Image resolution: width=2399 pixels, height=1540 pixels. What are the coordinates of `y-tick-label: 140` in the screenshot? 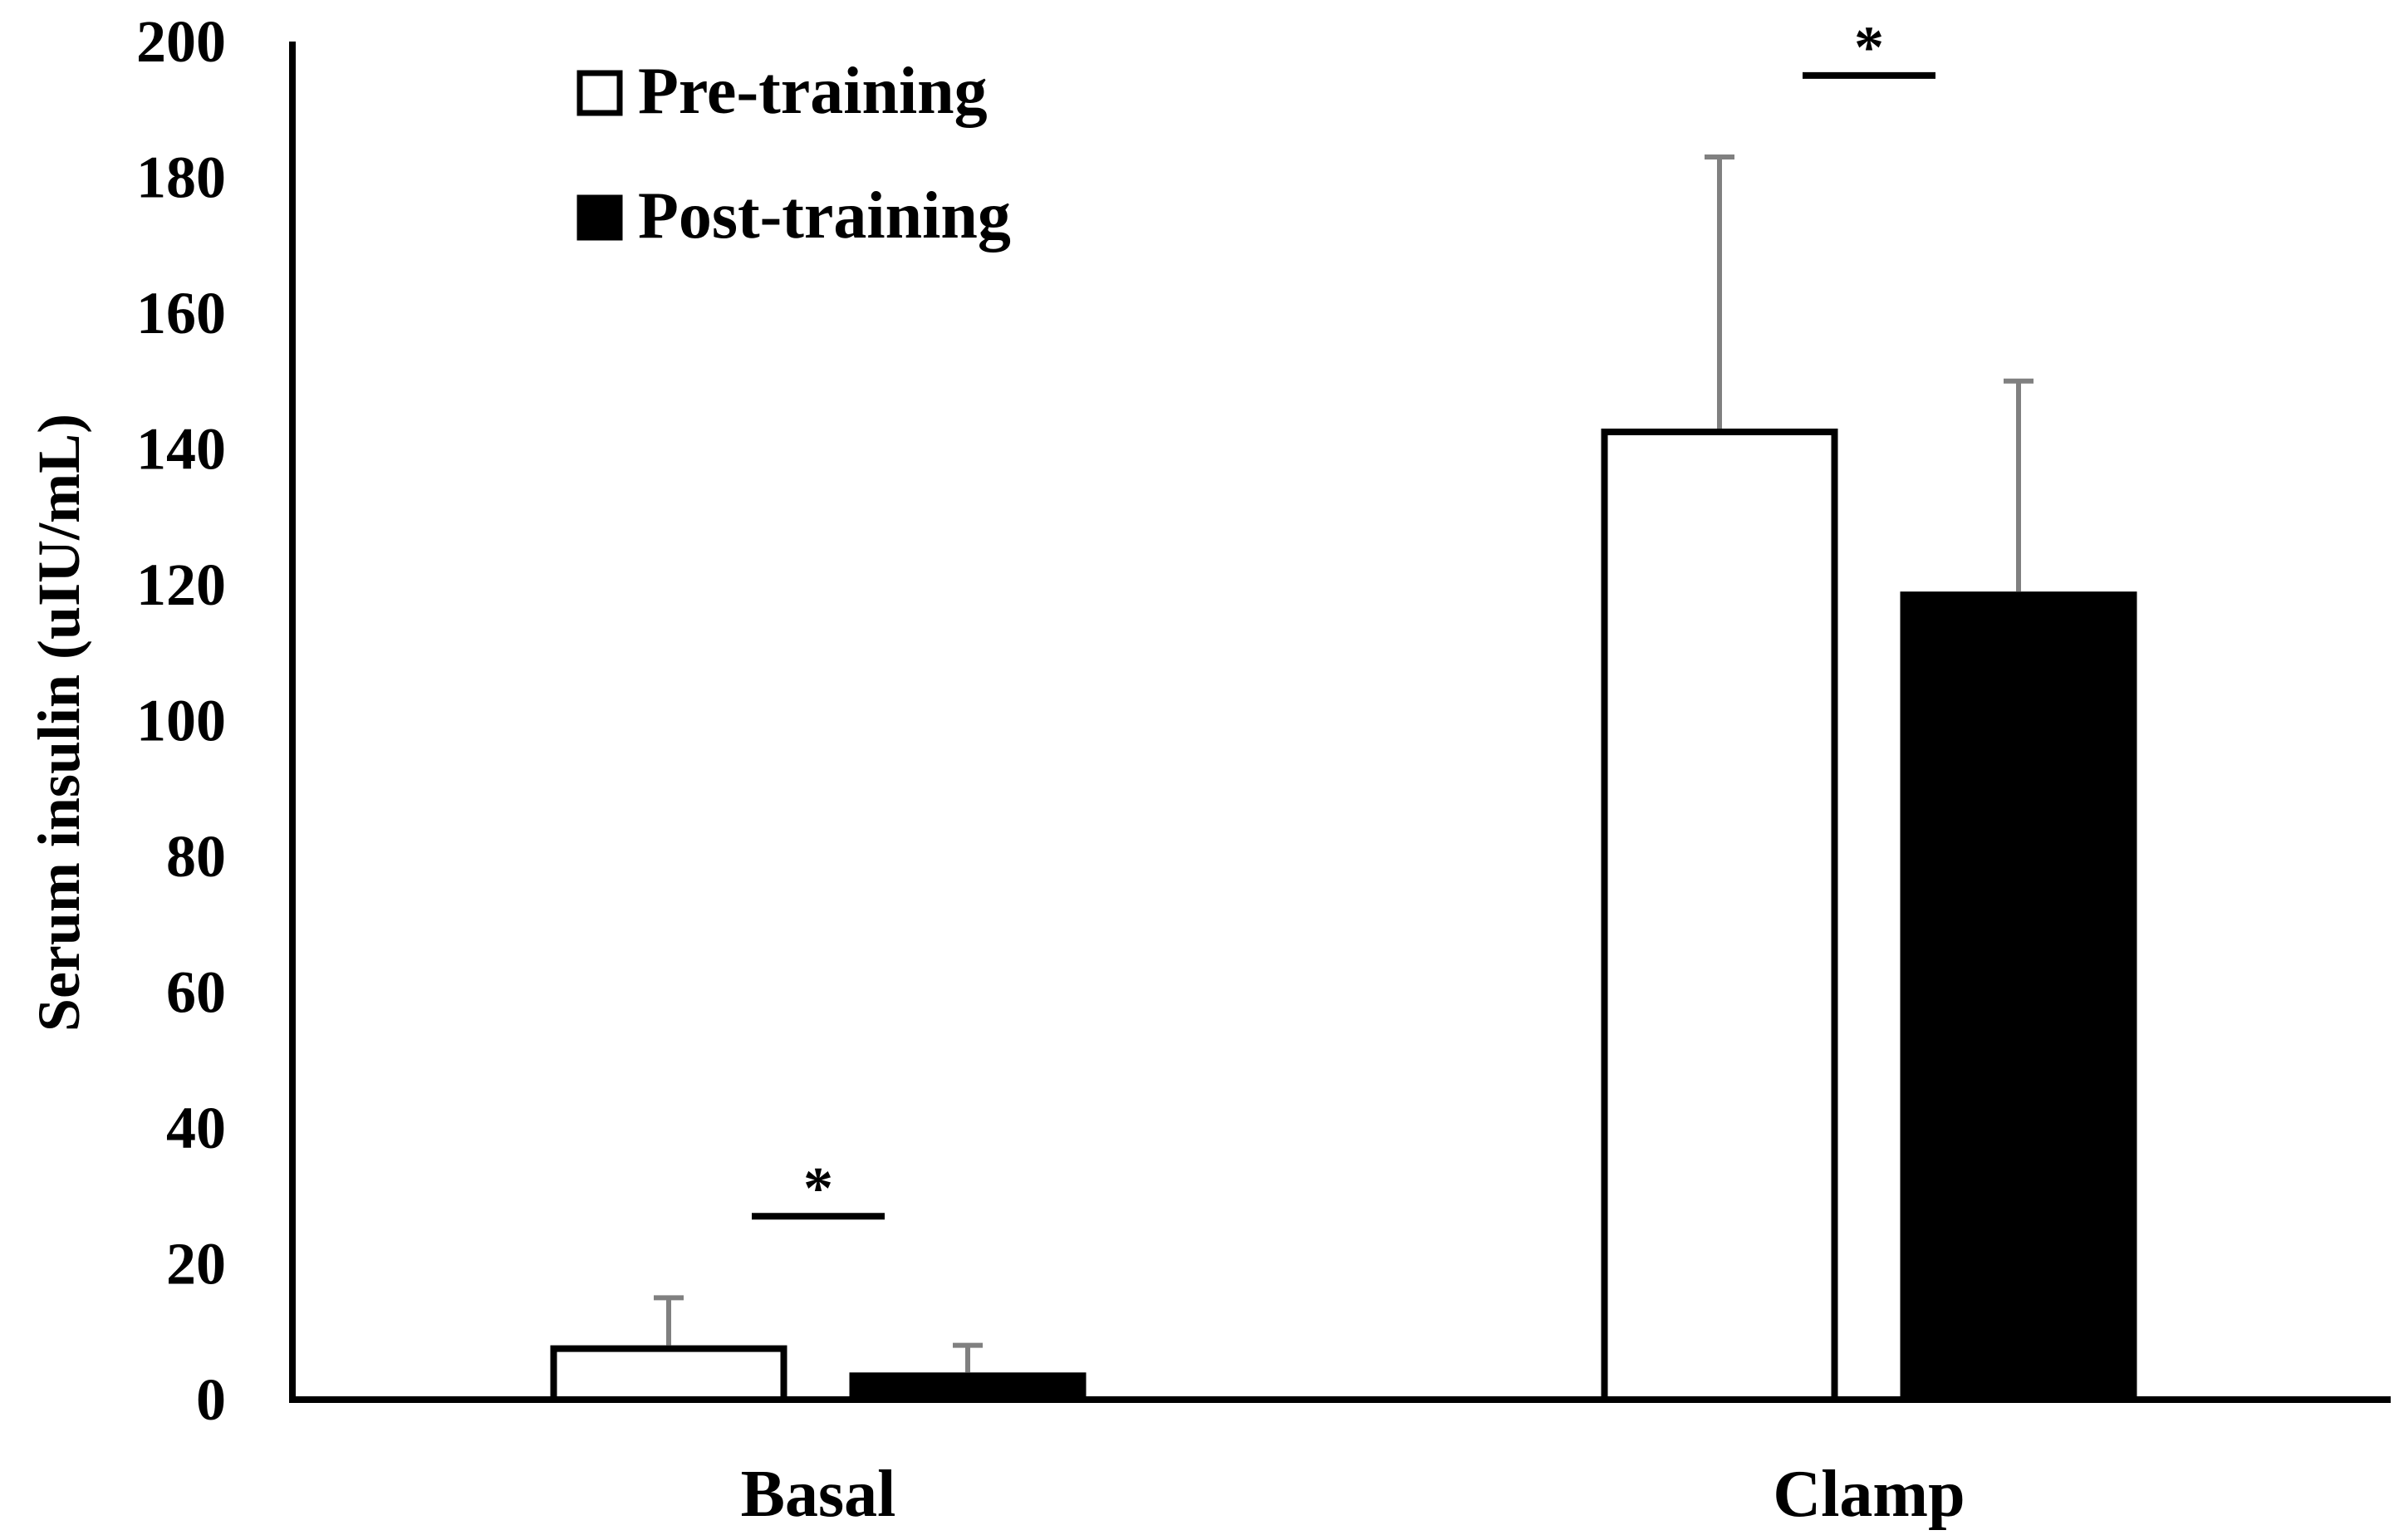 It's located at (181, 449).